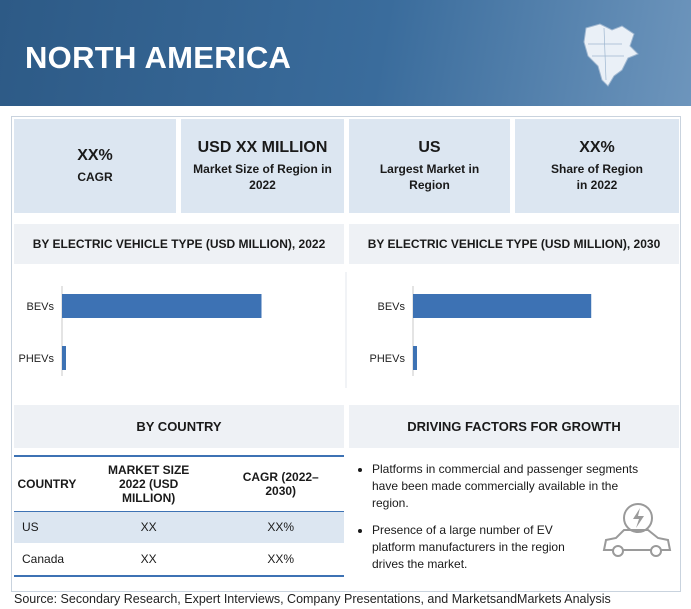 This screenshot has width=691, height=609. I want to click on stat-card: XX% Share of Region in 2022, so click(597, 166).